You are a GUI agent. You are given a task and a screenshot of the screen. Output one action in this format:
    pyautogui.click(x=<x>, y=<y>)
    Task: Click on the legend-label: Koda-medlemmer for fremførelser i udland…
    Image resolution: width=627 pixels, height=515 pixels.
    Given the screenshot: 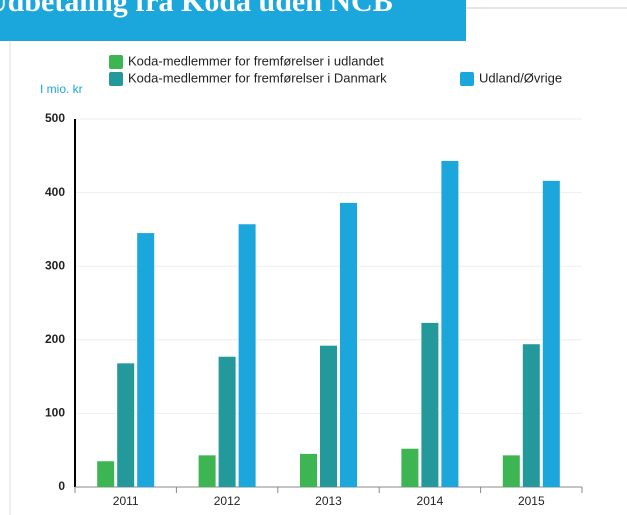 What is the action you would take?
    pyautogui.click(x=256, y=60)
    